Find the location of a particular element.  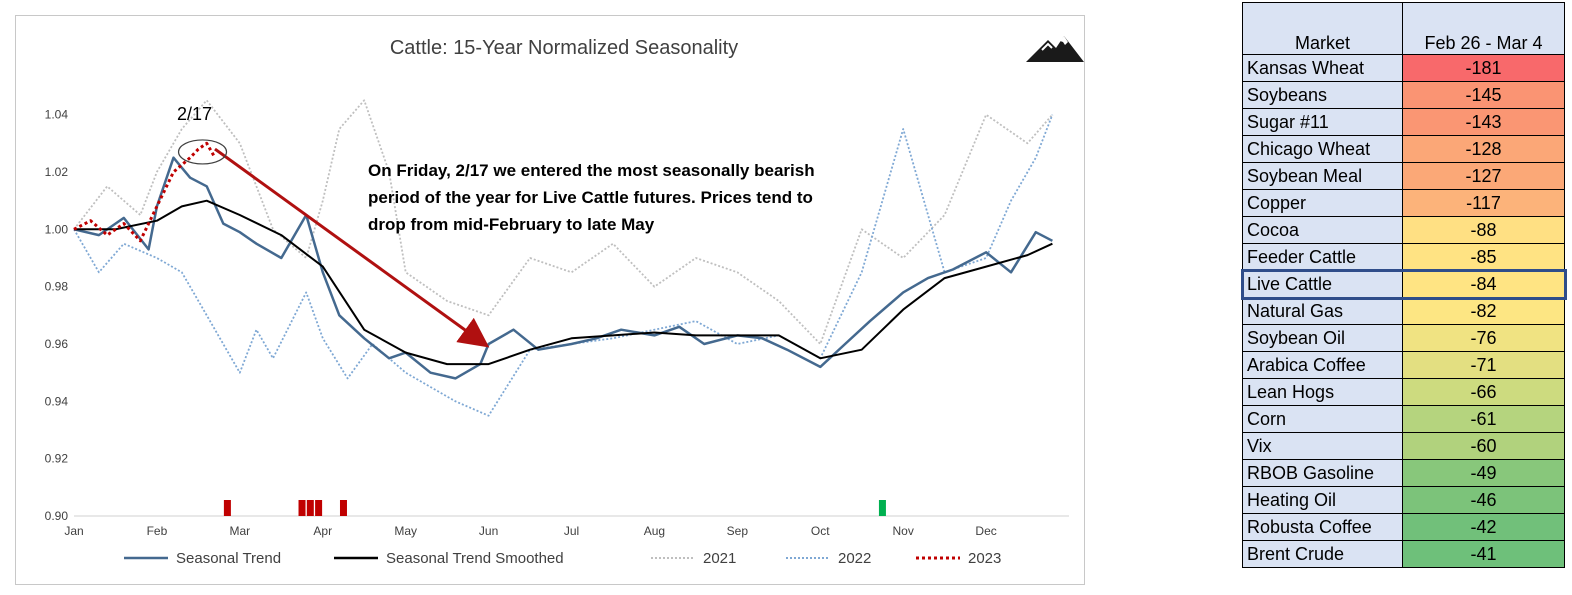

table-row: Natural Gas -82 is located at coordinates (1403, 311).